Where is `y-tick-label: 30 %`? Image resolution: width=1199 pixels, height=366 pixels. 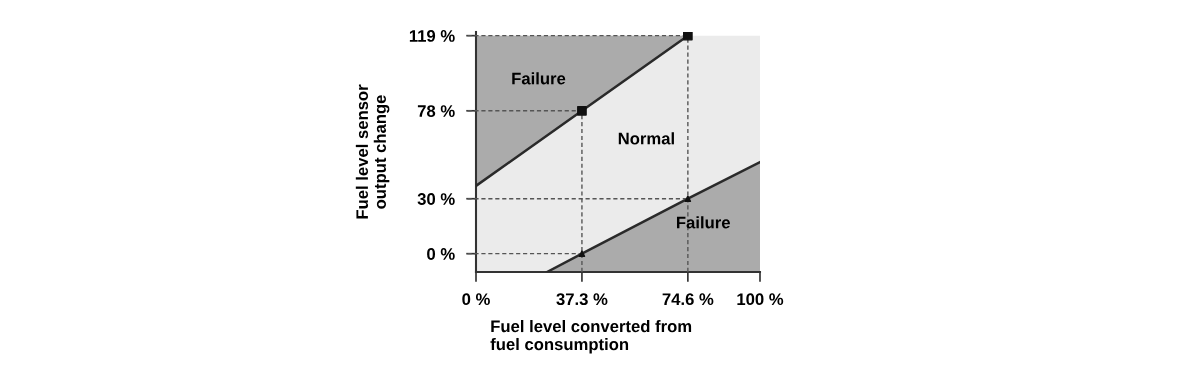
y-tick-label: 30 % is located at coordinates (436, 199).